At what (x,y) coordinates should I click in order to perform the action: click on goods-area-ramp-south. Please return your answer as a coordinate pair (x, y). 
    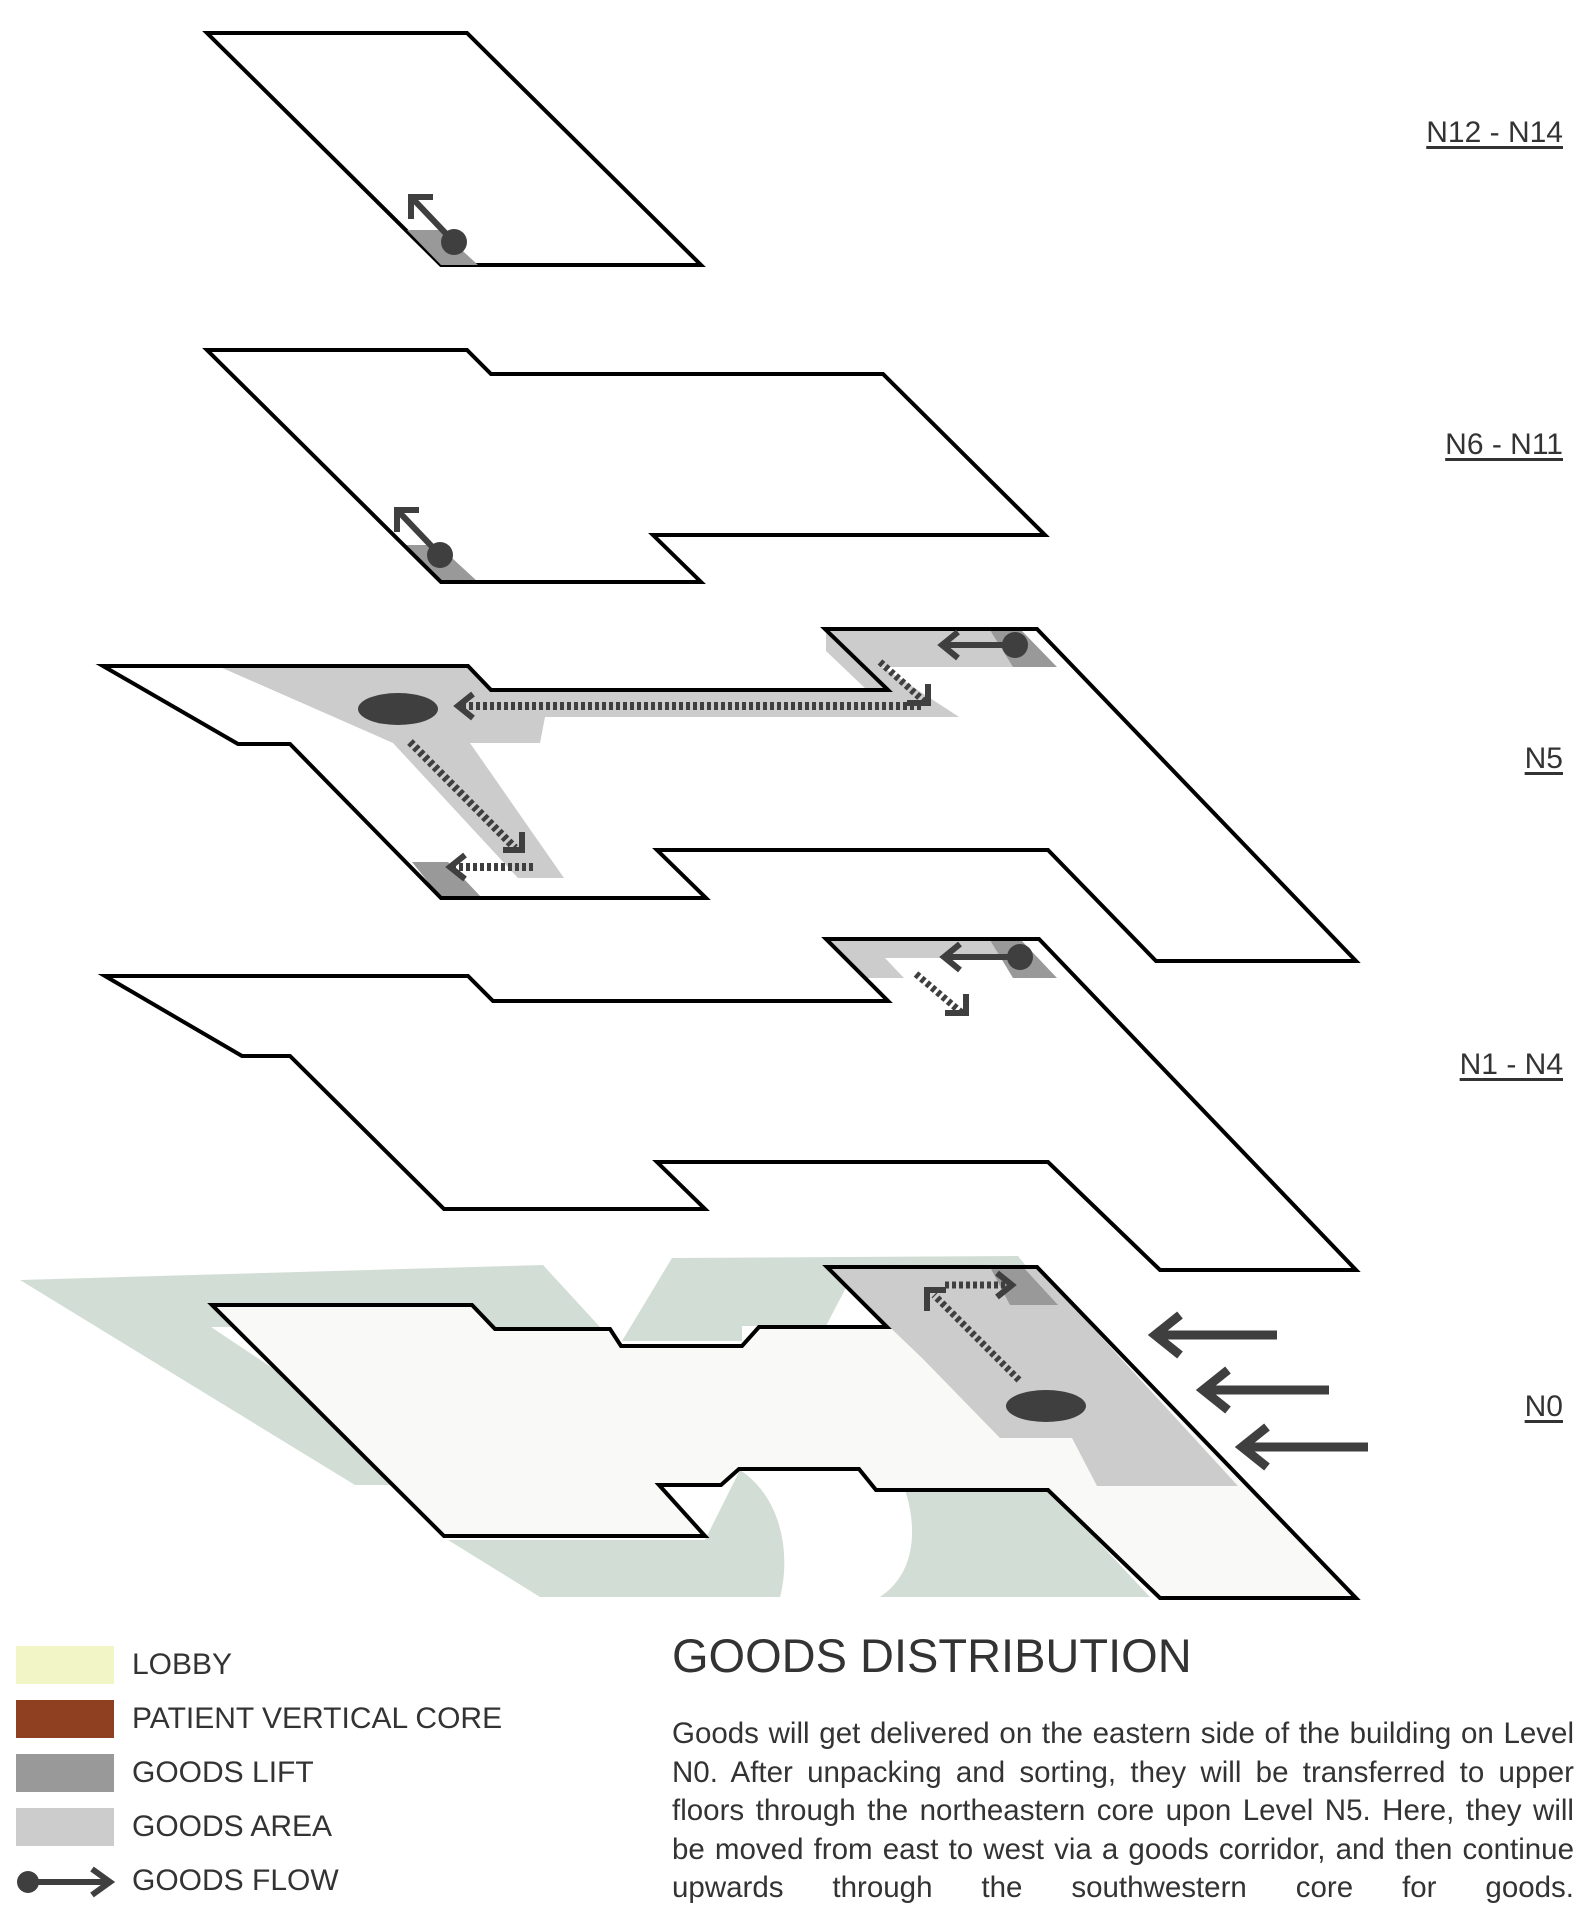
    Looking at the image, I should click on (478, 810).